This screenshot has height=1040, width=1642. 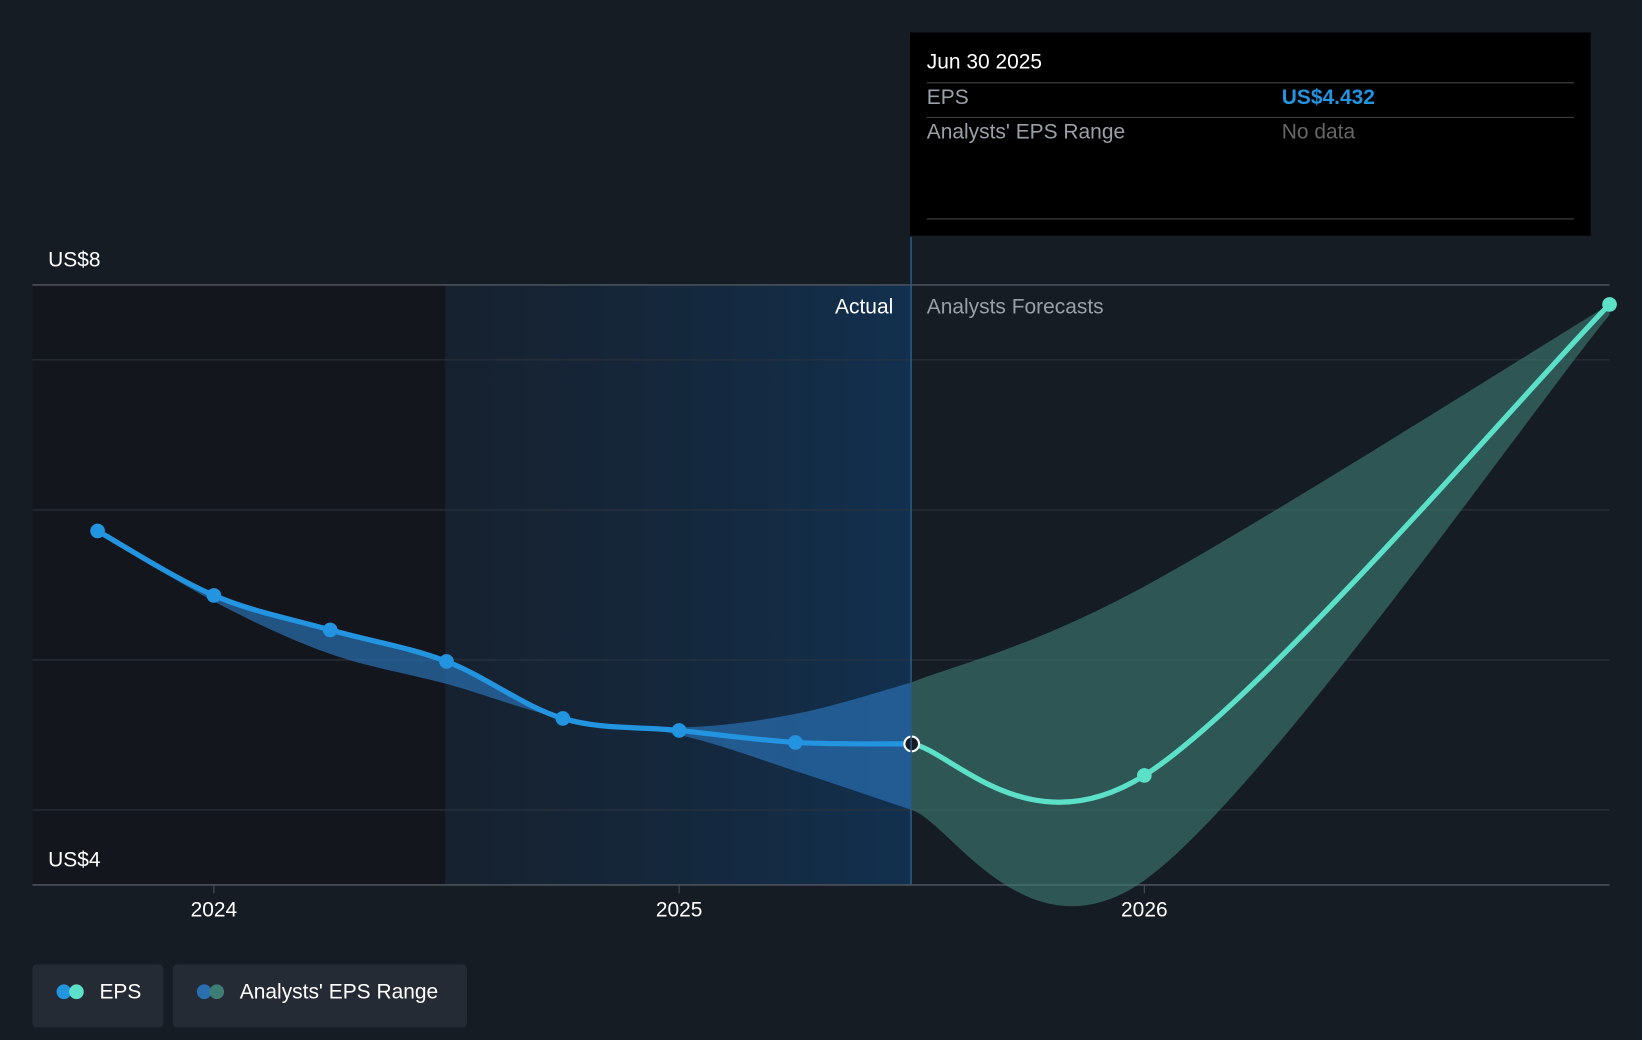 What do you see at coordinates (1328, 97) in the screenshot?
I see `tooltip-value: US$4.432` at bounding box center [1328, 97].